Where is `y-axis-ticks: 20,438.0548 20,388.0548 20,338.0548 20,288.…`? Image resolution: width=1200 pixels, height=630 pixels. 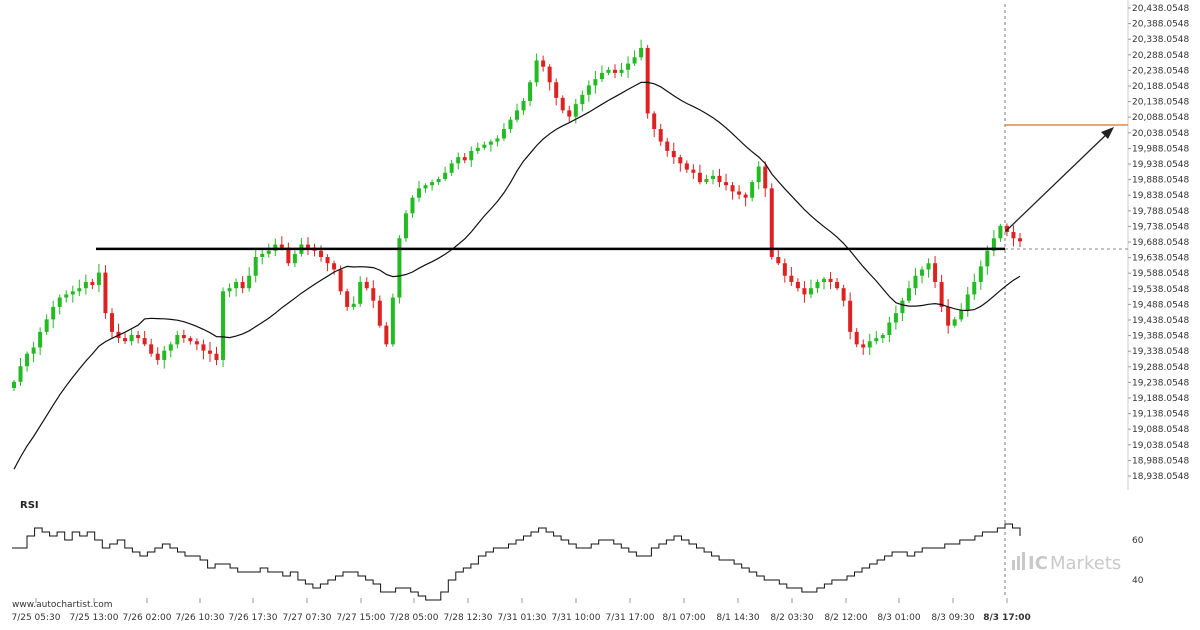
y-axis-ticks: 20,438.0548 20,388.0548 20,338.0548 20,288.… is located at coordinates (1159, 243).